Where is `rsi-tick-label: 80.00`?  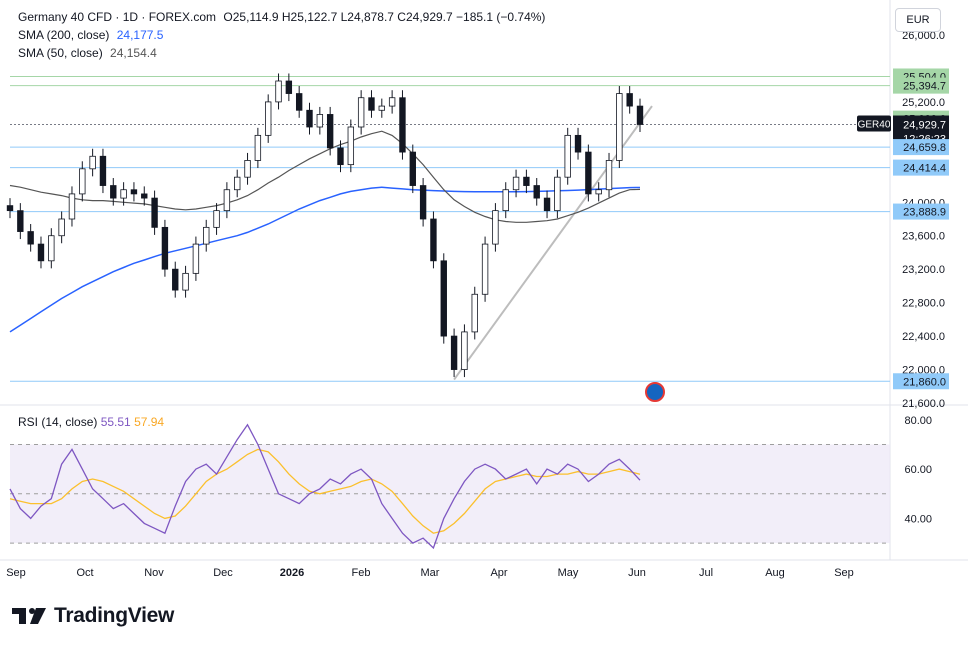 rsi-tick-label: 80.00 is located at coordinates (918, 421).